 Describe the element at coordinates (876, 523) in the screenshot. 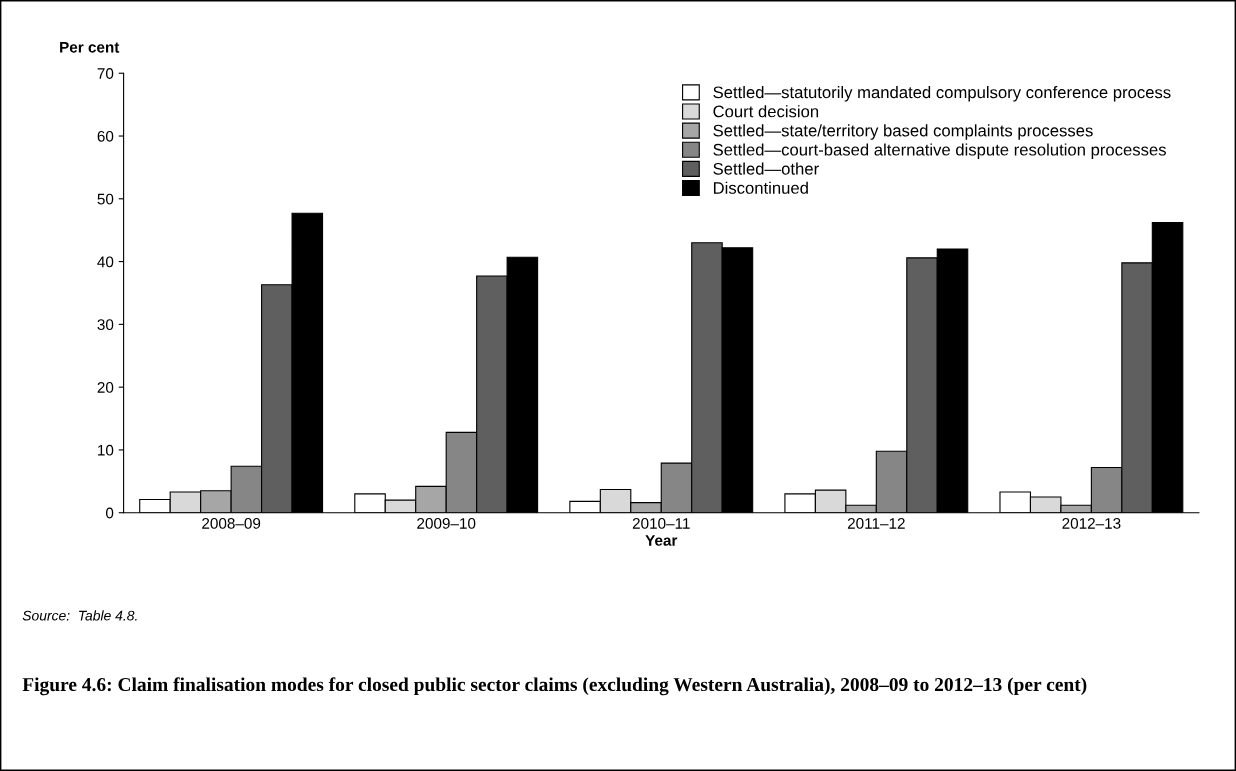

I see `x-tick-label: 2011–12` at that location.